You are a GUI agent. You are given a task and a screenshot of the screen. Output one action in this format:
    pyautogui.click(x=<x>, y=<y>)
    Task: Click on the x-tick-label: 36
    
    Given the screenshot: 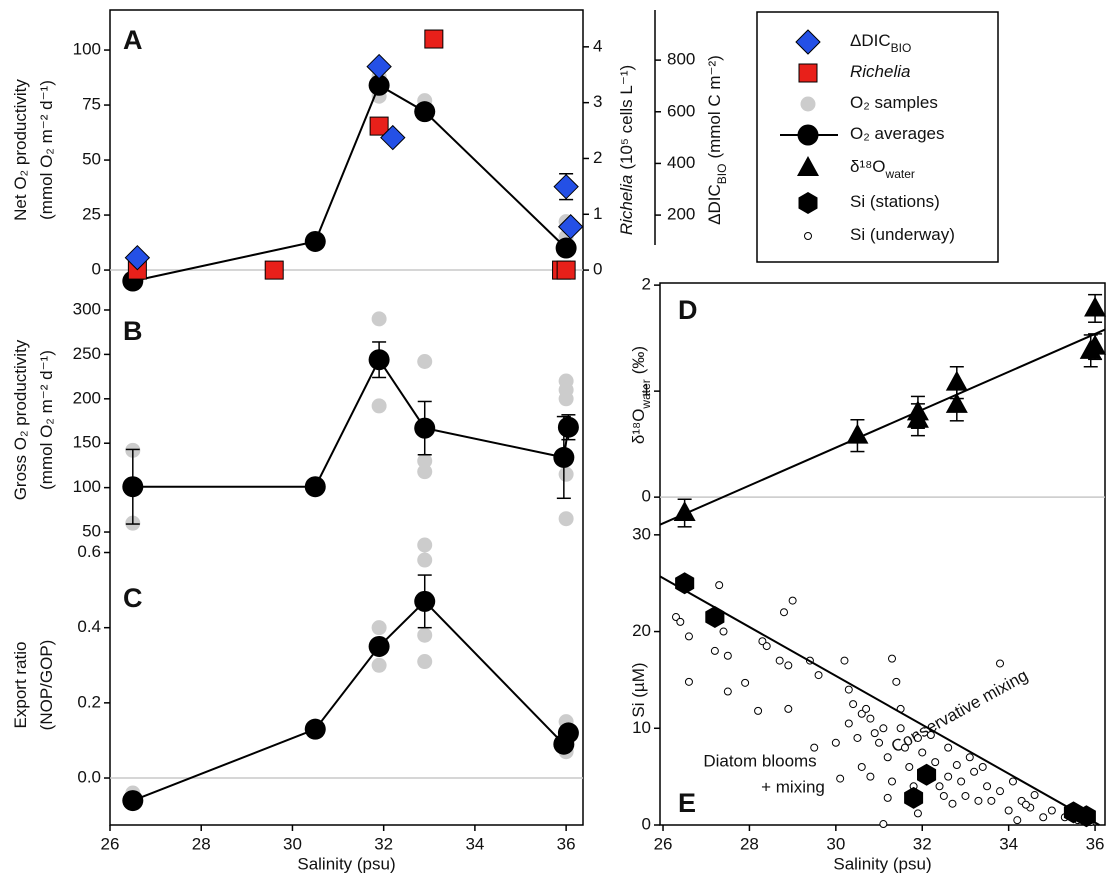 What is the action you would take?
    pyautogui.click(x=566, y=843)
    